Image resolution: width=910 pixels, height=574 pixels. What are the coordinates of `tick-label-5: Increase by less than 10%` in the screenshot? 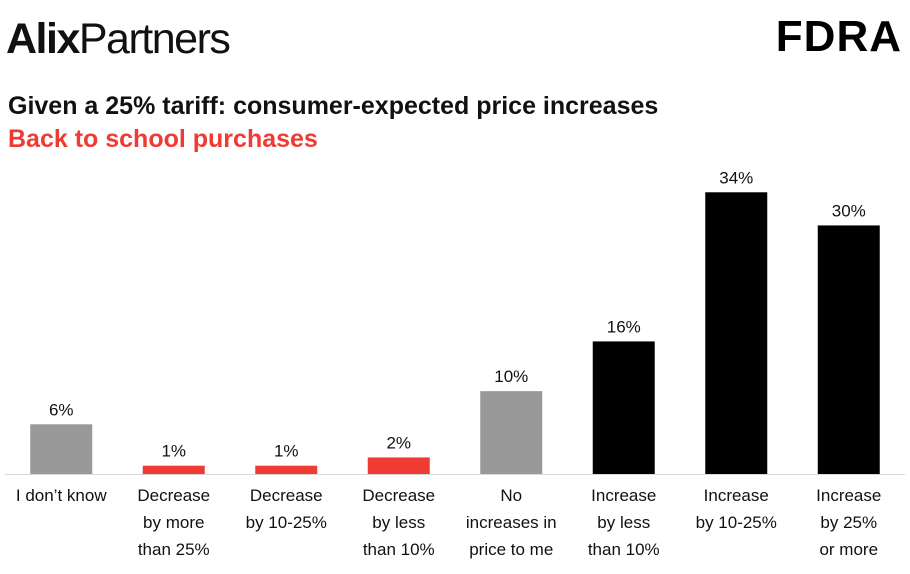 It's located at (624, 522).